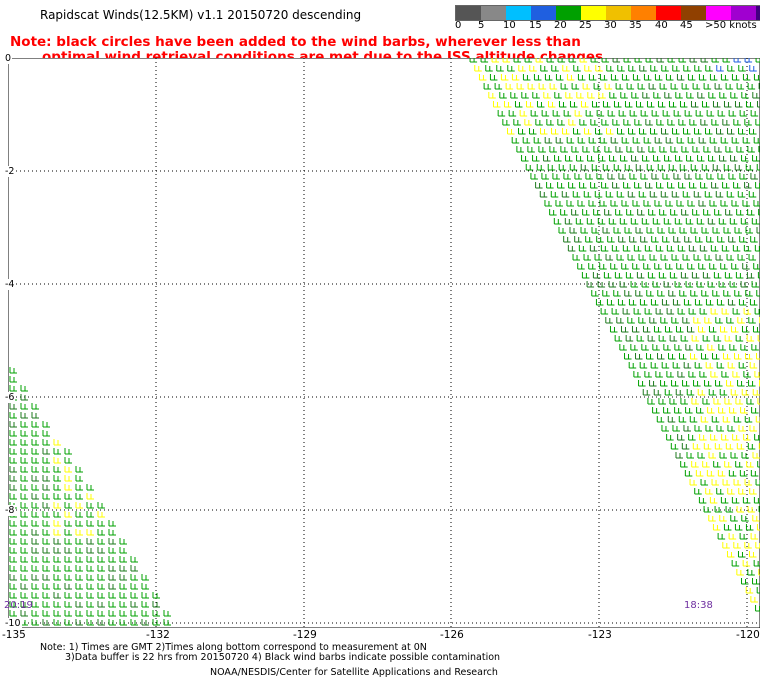  What do you see at coordinates (560, 25) in the screenshot?
I see `legend-label-20: 20` at bounding box center [560, 25].